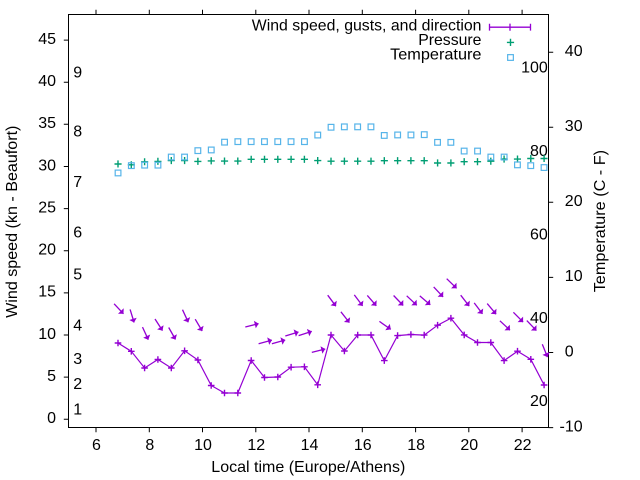 The height and width of the screenshot is (480, 640). What do you see at coordinates (534, 68) in the screenshot?
I see `svg-text: 100` at bounding box center [534, 68].